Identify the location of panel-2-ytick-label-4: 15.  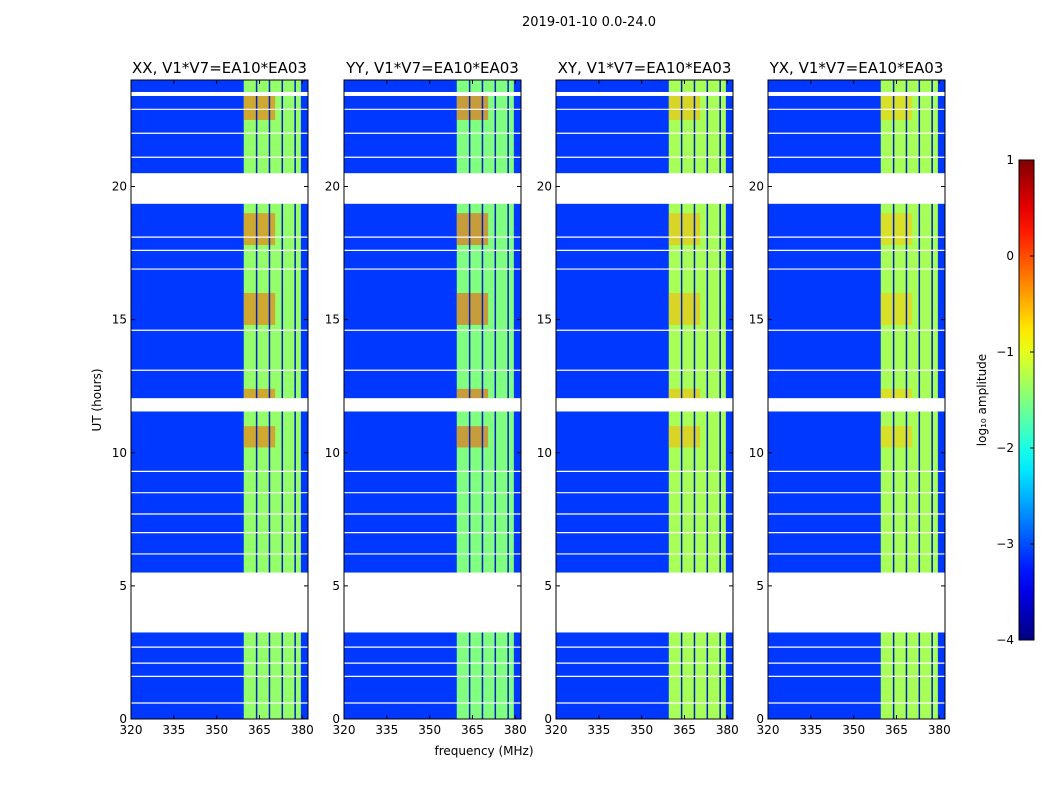
(332, 320).